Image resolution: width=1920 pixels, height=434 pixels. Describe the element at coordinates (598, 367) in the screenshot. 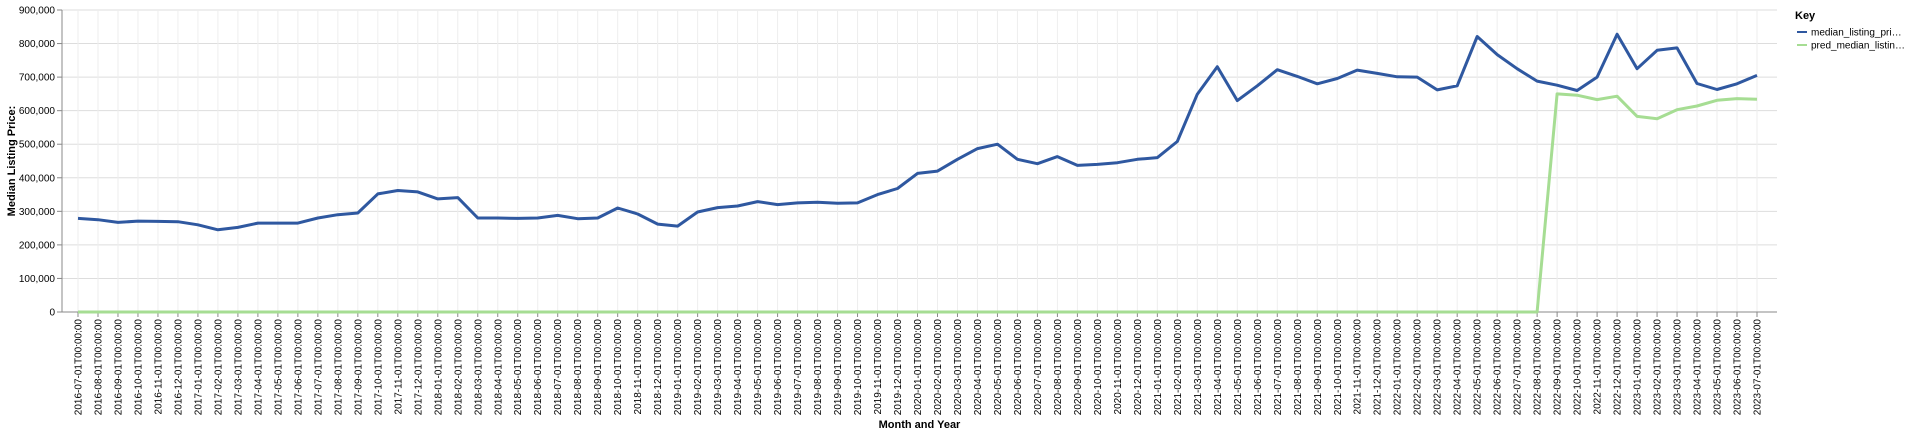

I see `x-tick-label: 2018-09-01T00:00:00` at that location.